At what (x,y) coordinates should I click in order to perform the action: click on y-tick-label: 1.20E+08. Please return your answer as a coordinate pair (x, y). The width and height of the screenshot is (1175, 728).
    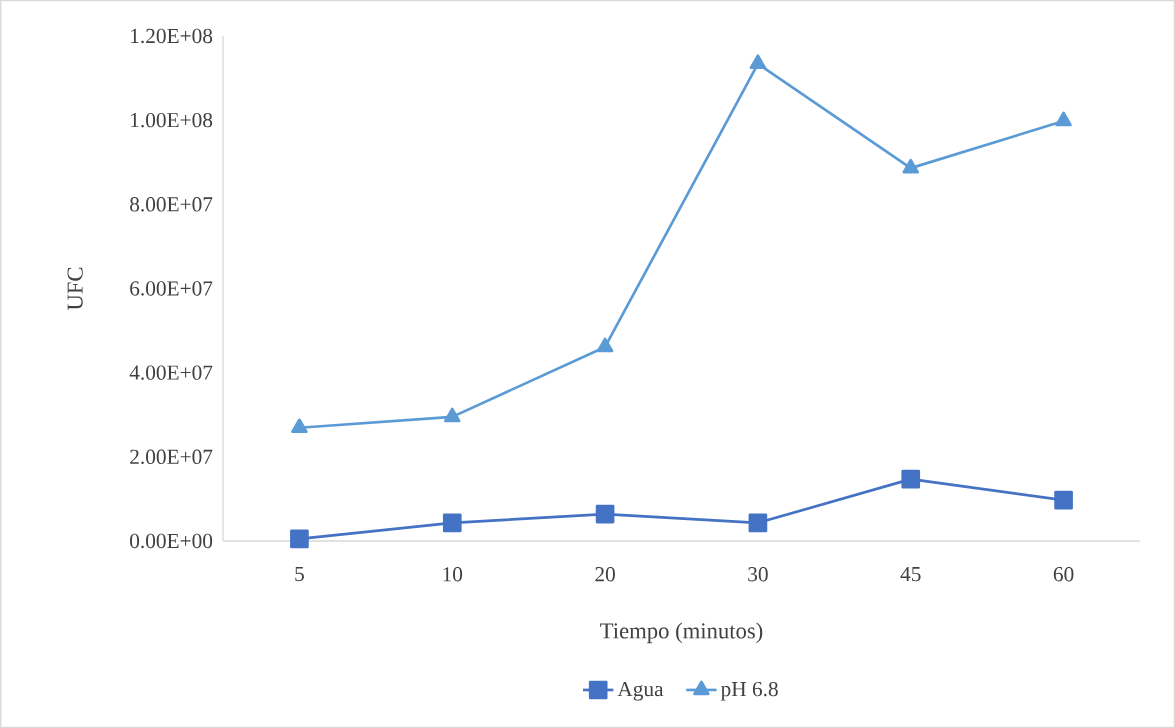
    Looking at the image, I should click on (172, 36).